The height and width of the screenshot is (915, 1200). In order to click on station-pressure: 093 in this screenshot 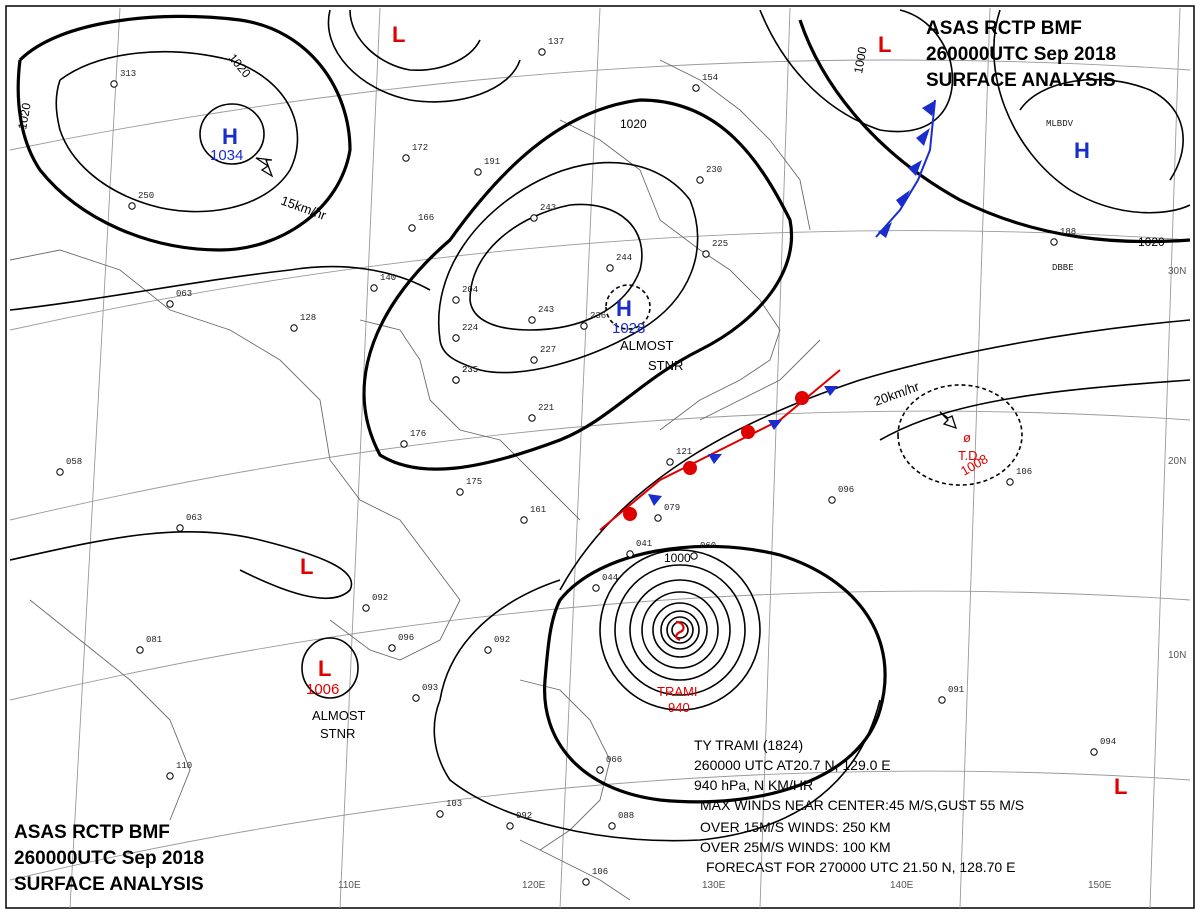, I will do `click(430, 688)`.